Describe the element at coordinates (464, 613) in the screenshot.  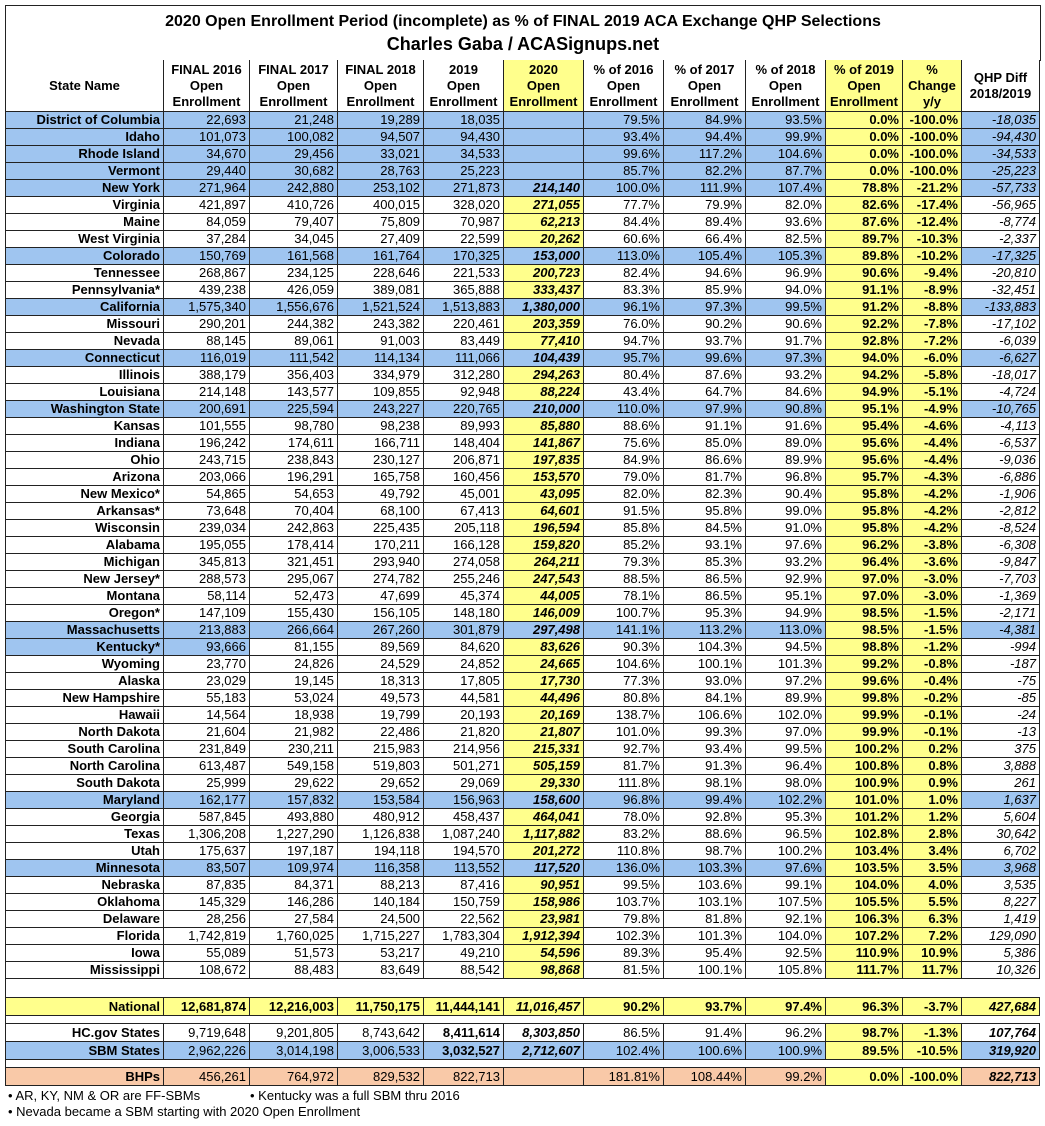
I see `cell: 148,180` at that location.